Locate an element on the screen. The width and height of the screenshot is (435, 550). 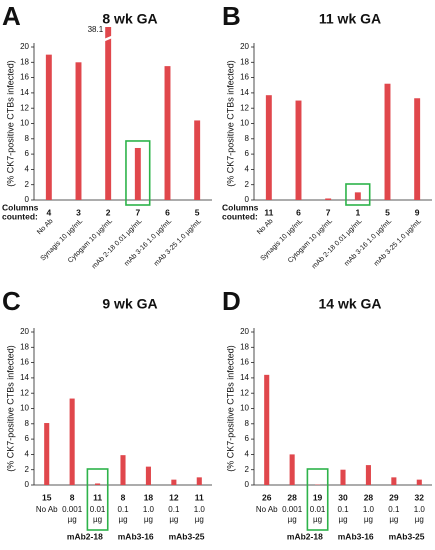
columns-counted: 9 is located at coordinates (417, 212).